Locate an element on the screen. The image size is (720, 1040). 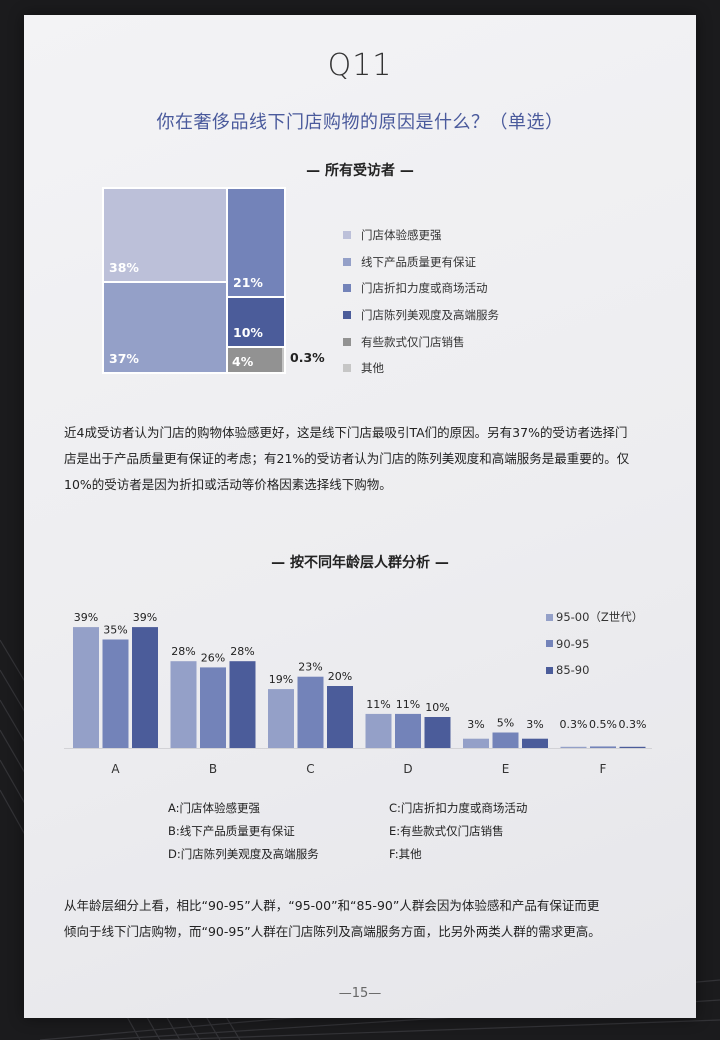
option-d: D:门店陈列美观度及高端服务 is located at coordinates (243, 854).